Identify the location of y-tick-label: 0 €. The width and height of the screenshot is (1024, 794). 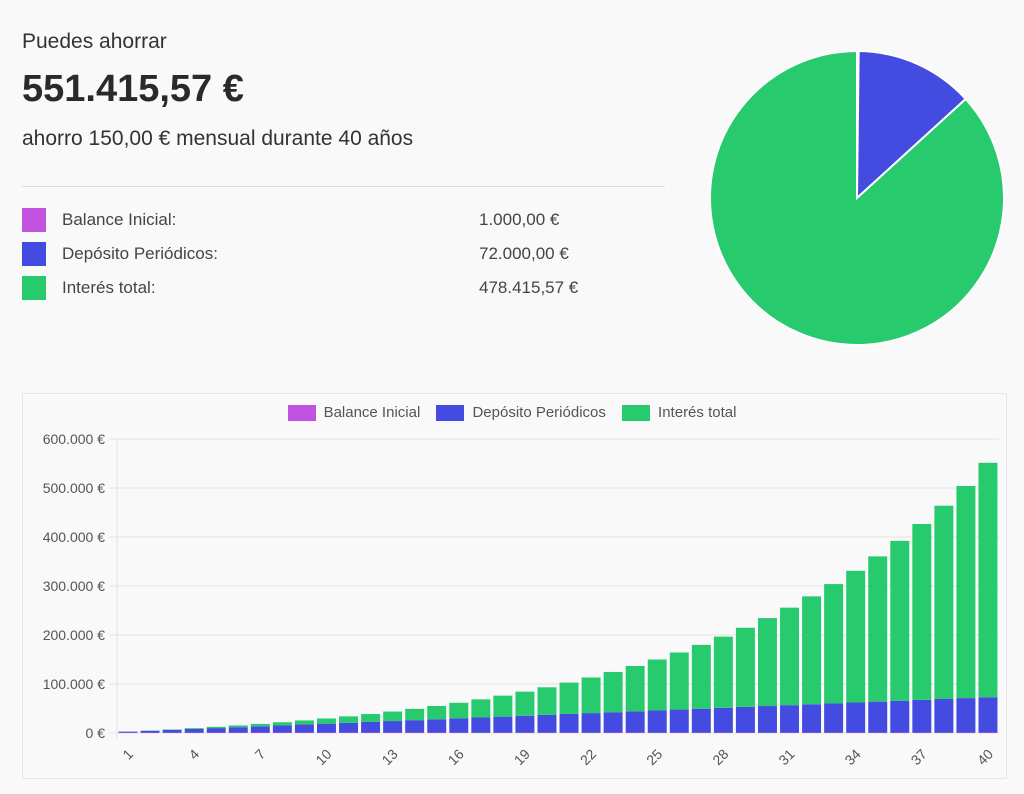
(96, 733).